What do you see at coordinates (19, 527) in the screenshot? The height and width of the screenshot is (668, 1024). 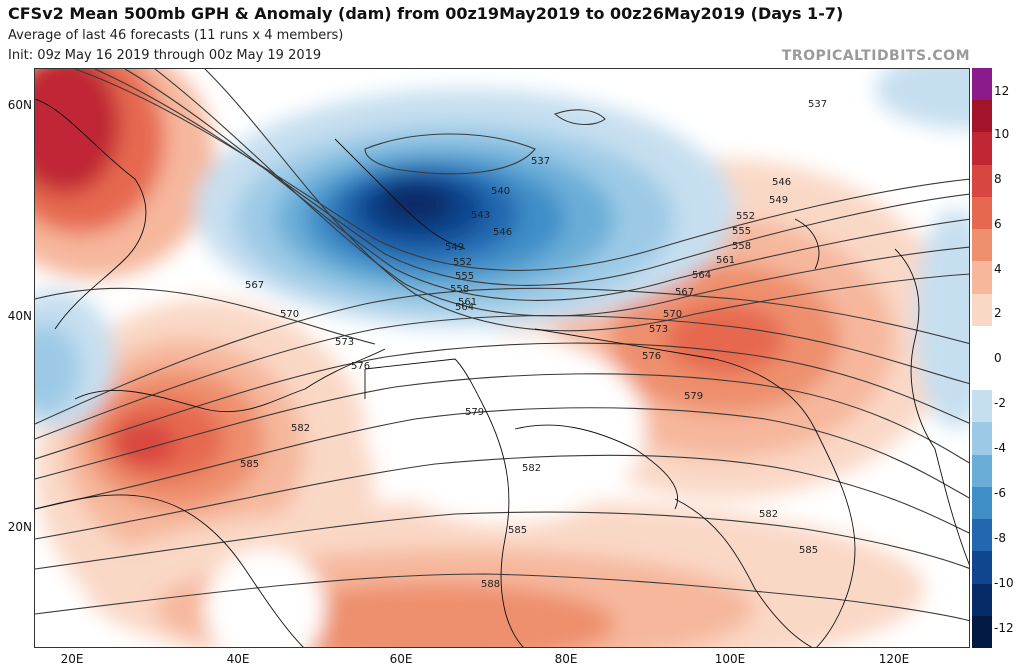 I see `lat-label-20n: 20N` at bounding box center [19, 527].